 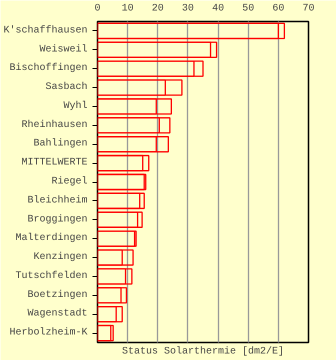 I want to click on x-tick-label: 50, so click(x=248, y=9).